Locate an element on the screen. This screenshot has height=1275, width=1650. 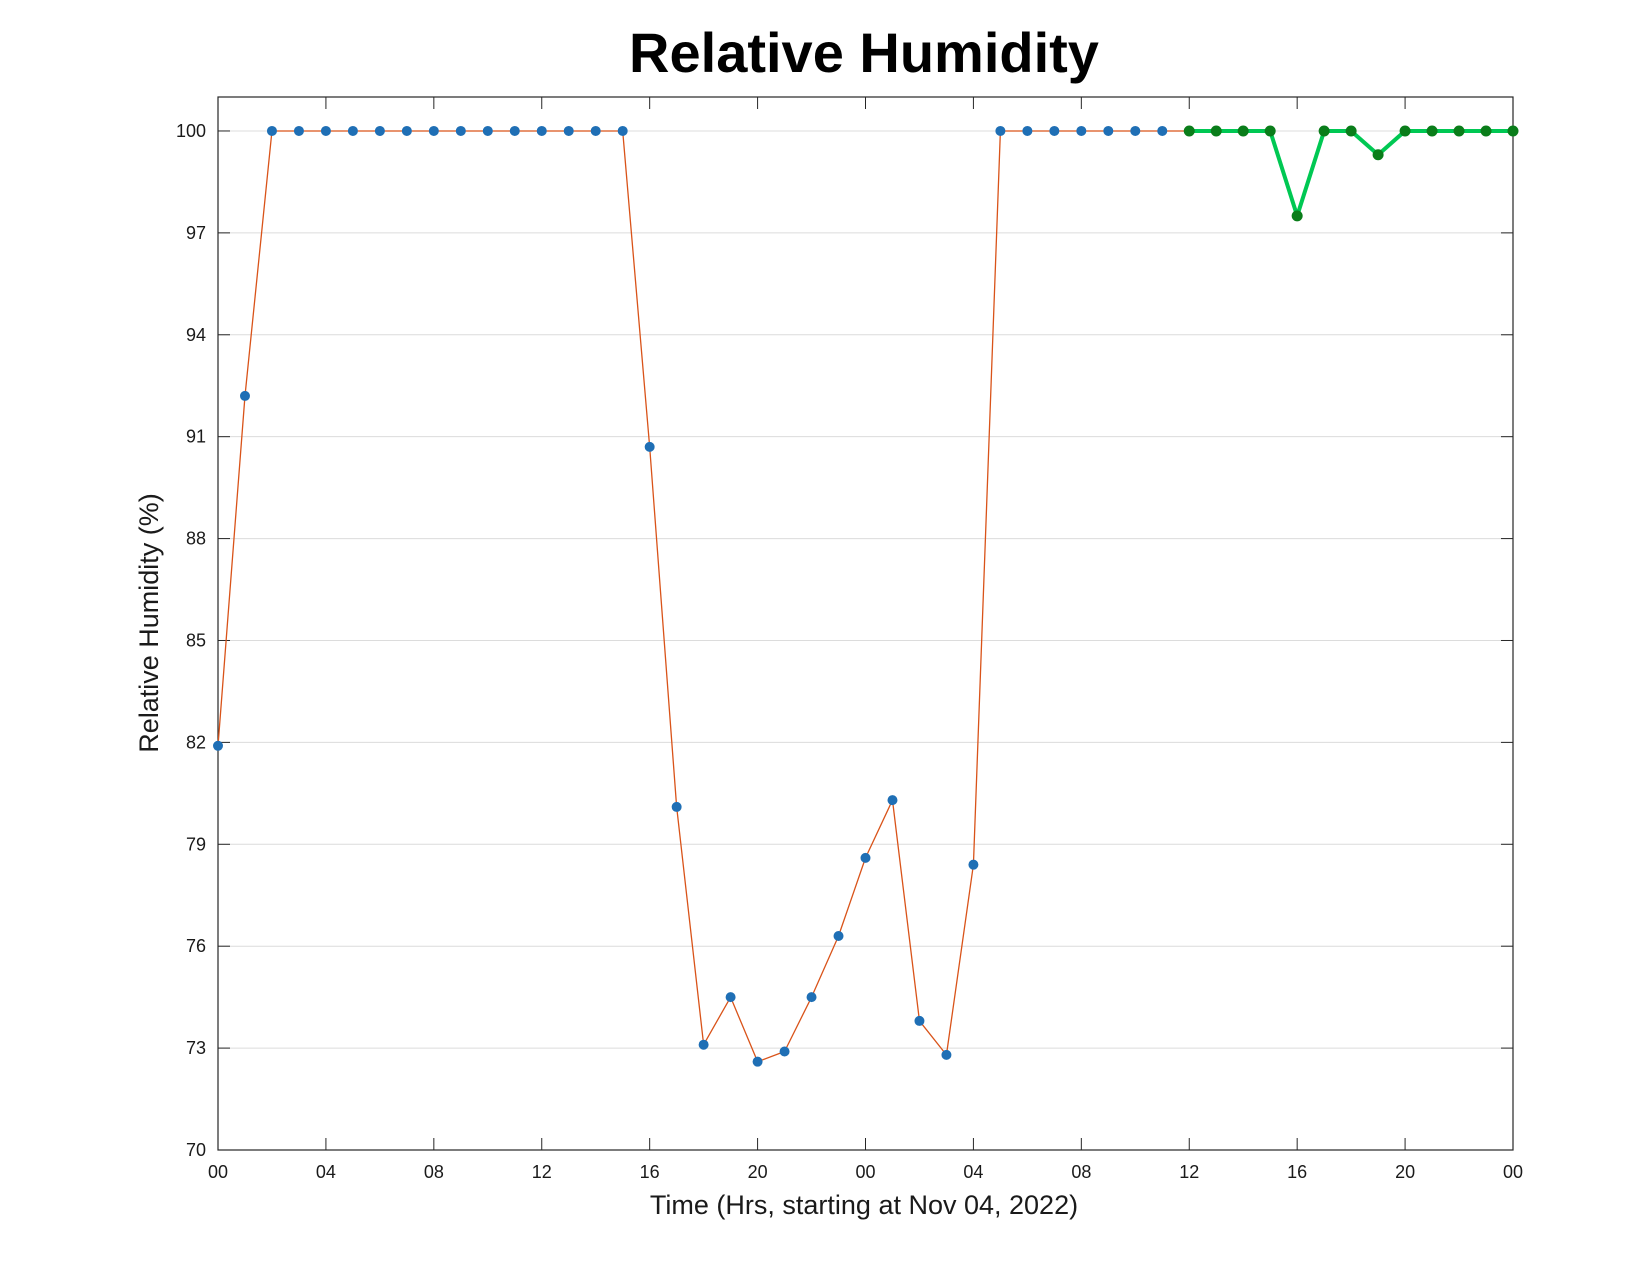
y-tick-label: 85 is located at coordinates (196, 640).